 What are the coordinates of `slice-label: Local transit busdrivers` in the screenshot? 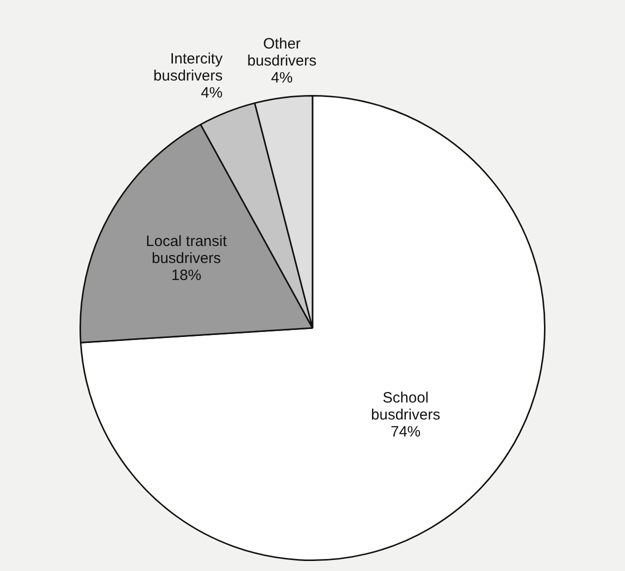 It's located at (187, 249).